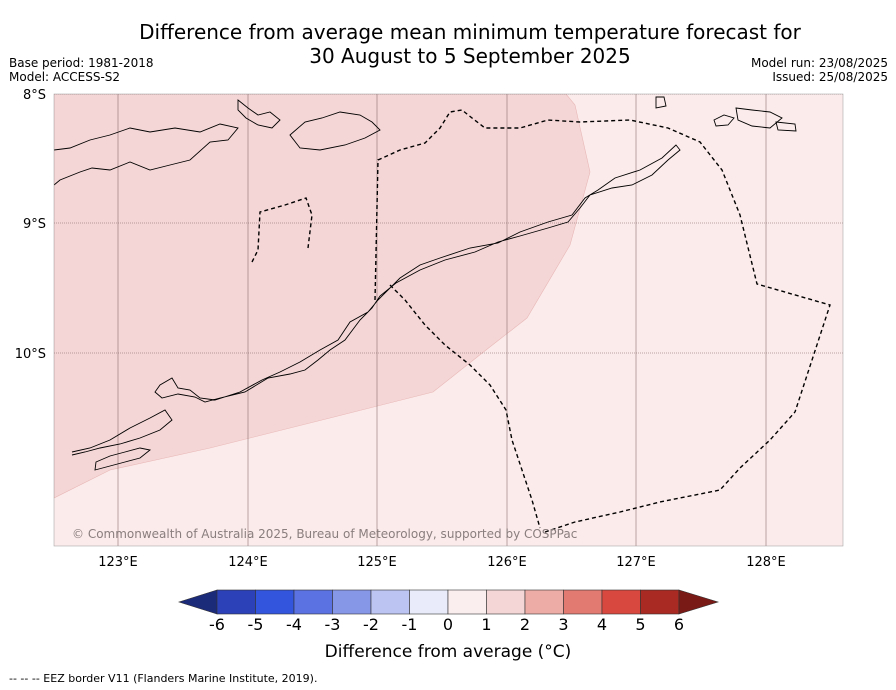 The width and height of the screenshot is (896, 690). I want to click on flores-coast, so click(146, 154).